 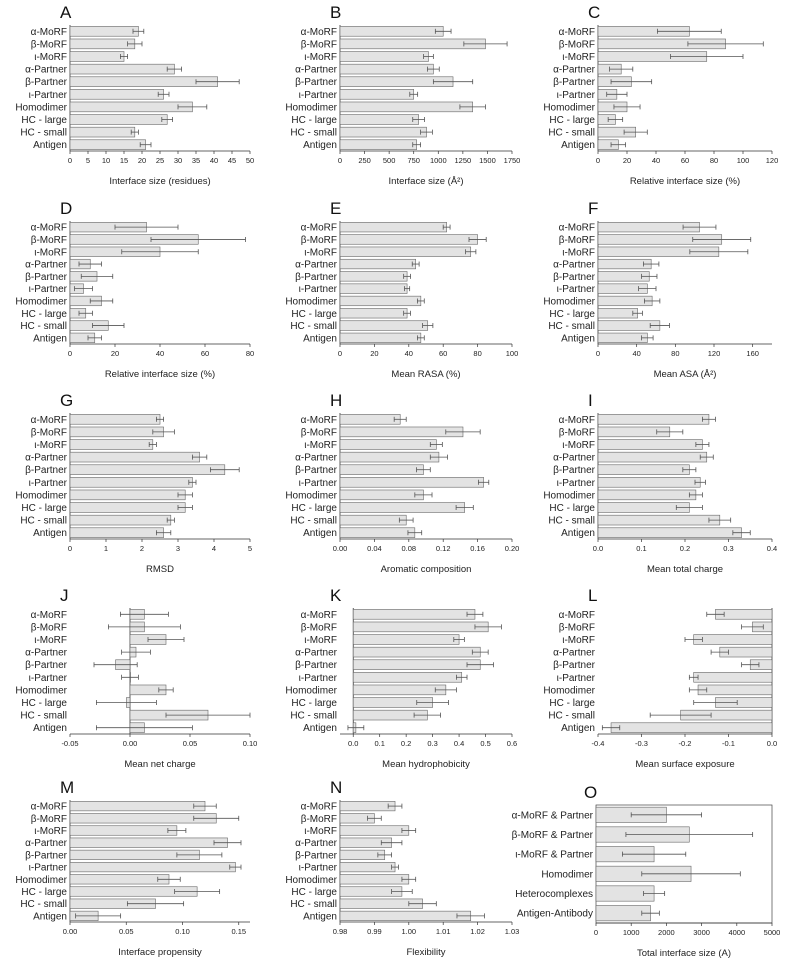 What do you see at coordinates (631, 932) in the screenshot?
I see `x-tick-label: 1000` at bounding box center [631, 932].